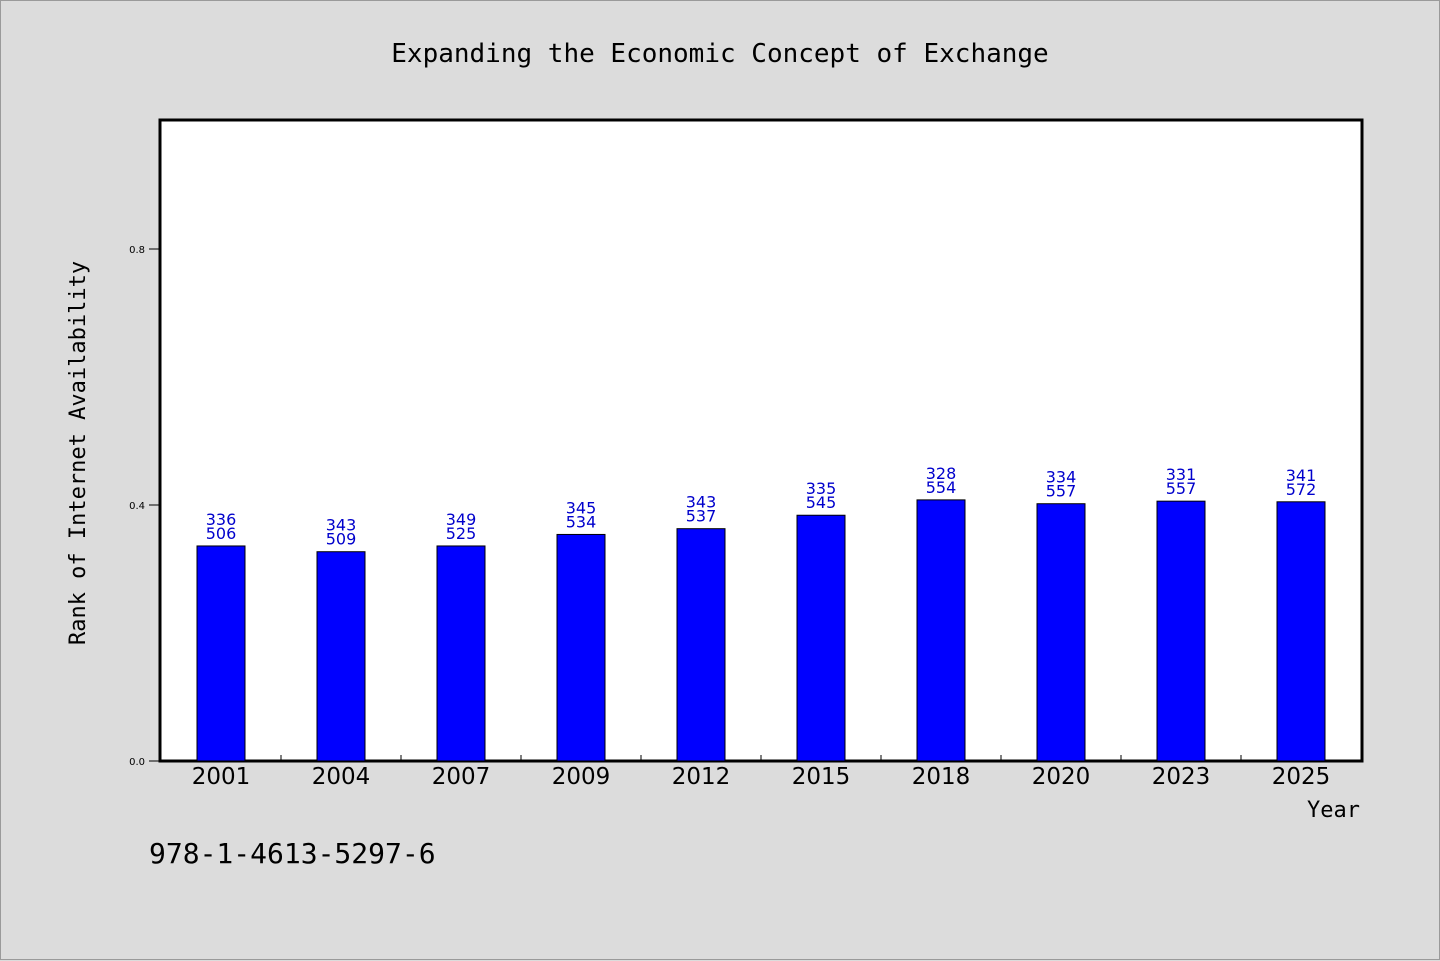 This screenshot has width=1440, height=961. I want to click on bar-label-top: 334, so click(1061, 477).